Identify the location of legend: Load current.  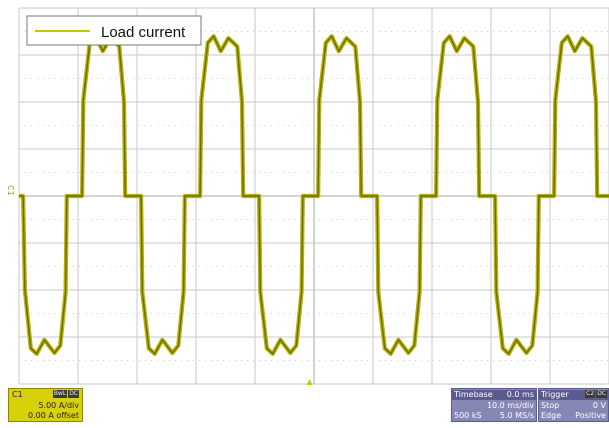
(114, 30).